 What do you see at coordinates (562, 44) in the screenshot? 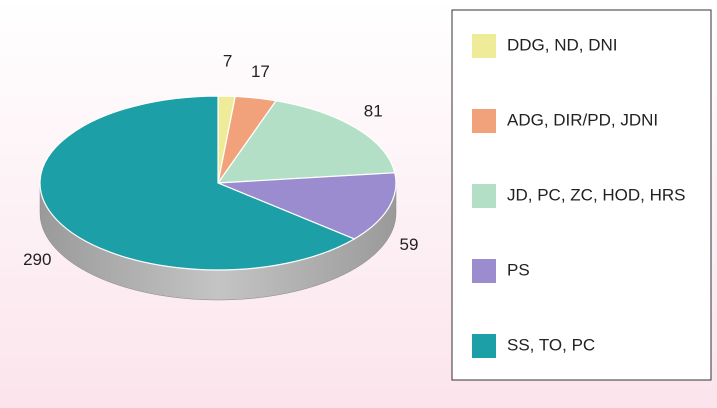
I see `legend-label: DDG, ND, DNI` at bounding box center [562, 44].